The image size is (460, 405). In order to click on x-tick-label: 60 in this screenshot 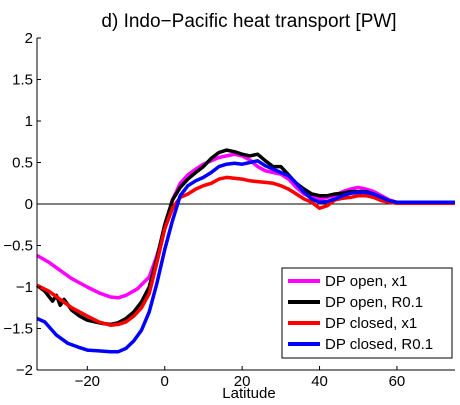, I will do `click(397, 381)`.